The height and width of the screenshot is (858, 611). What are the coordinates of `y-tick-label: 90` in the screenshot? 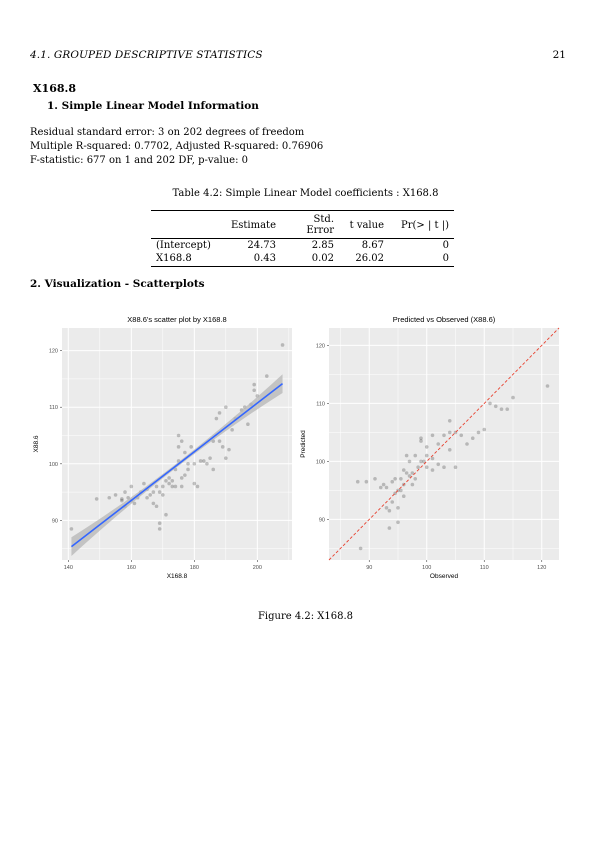 It's located at (55, 521).